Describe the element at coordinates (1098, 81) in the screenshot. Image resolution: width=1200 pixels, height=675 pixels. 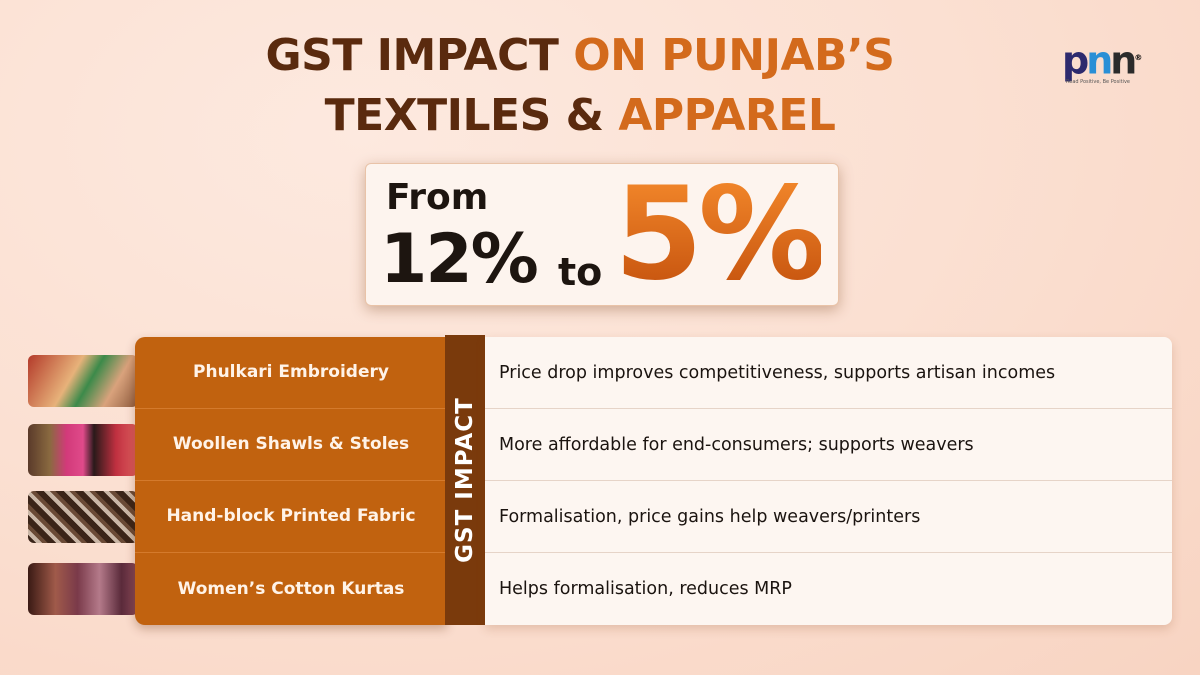
I see `logo-tagline: Read Positive, Be Positive` at that location.